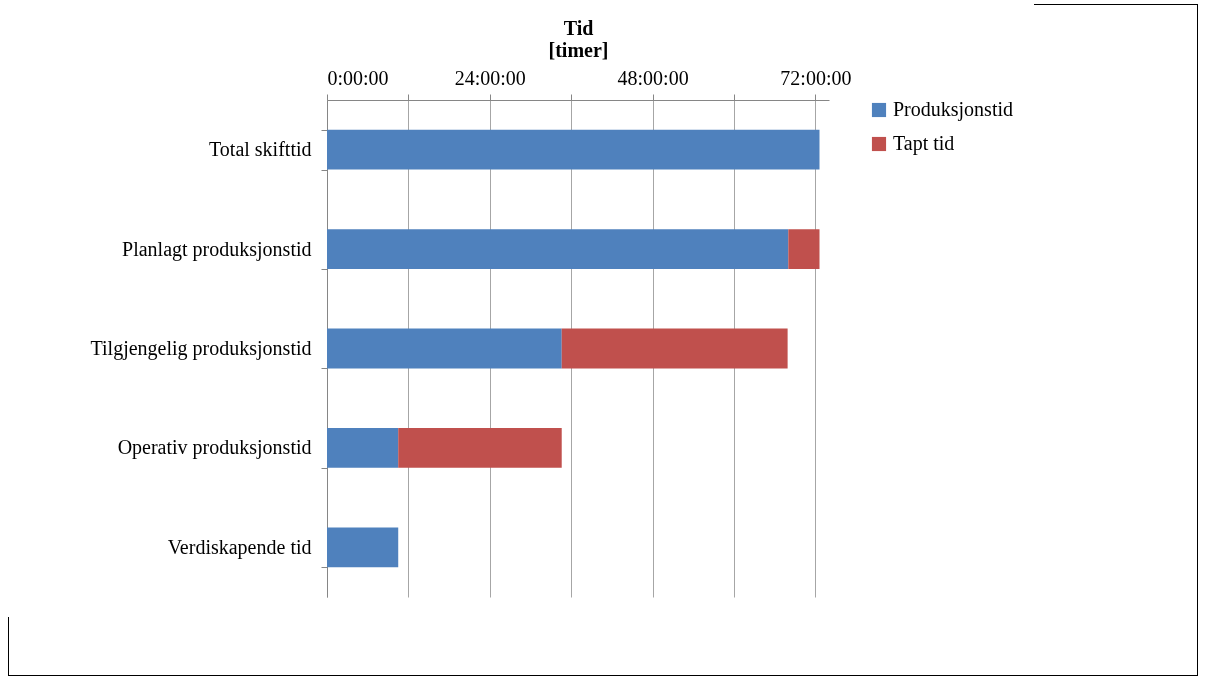  Describe the element at coordinates (217, 249) in the screenshot. I see `y-tick-label: Planlagt produksjonstid` at that location.